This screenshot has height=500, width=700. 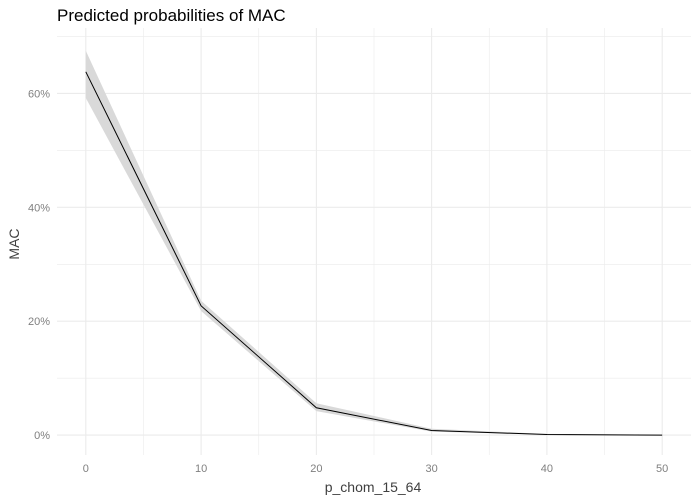 What do you see at coordinates (376, 469) in the screenshot?
I see `x-tick-labels: 0 10 20 30 40 50` at bounding box center [376, 469].